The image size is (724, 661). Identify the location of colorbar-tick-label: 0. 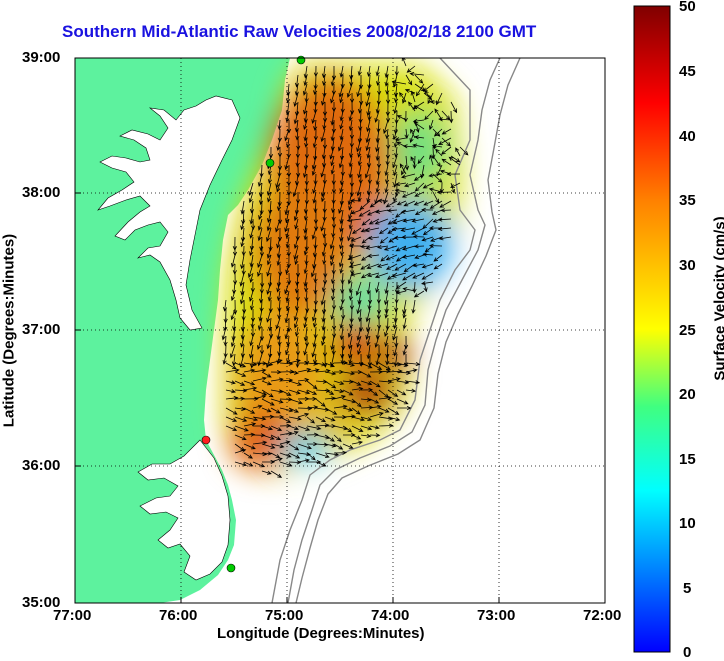
(687, 652).